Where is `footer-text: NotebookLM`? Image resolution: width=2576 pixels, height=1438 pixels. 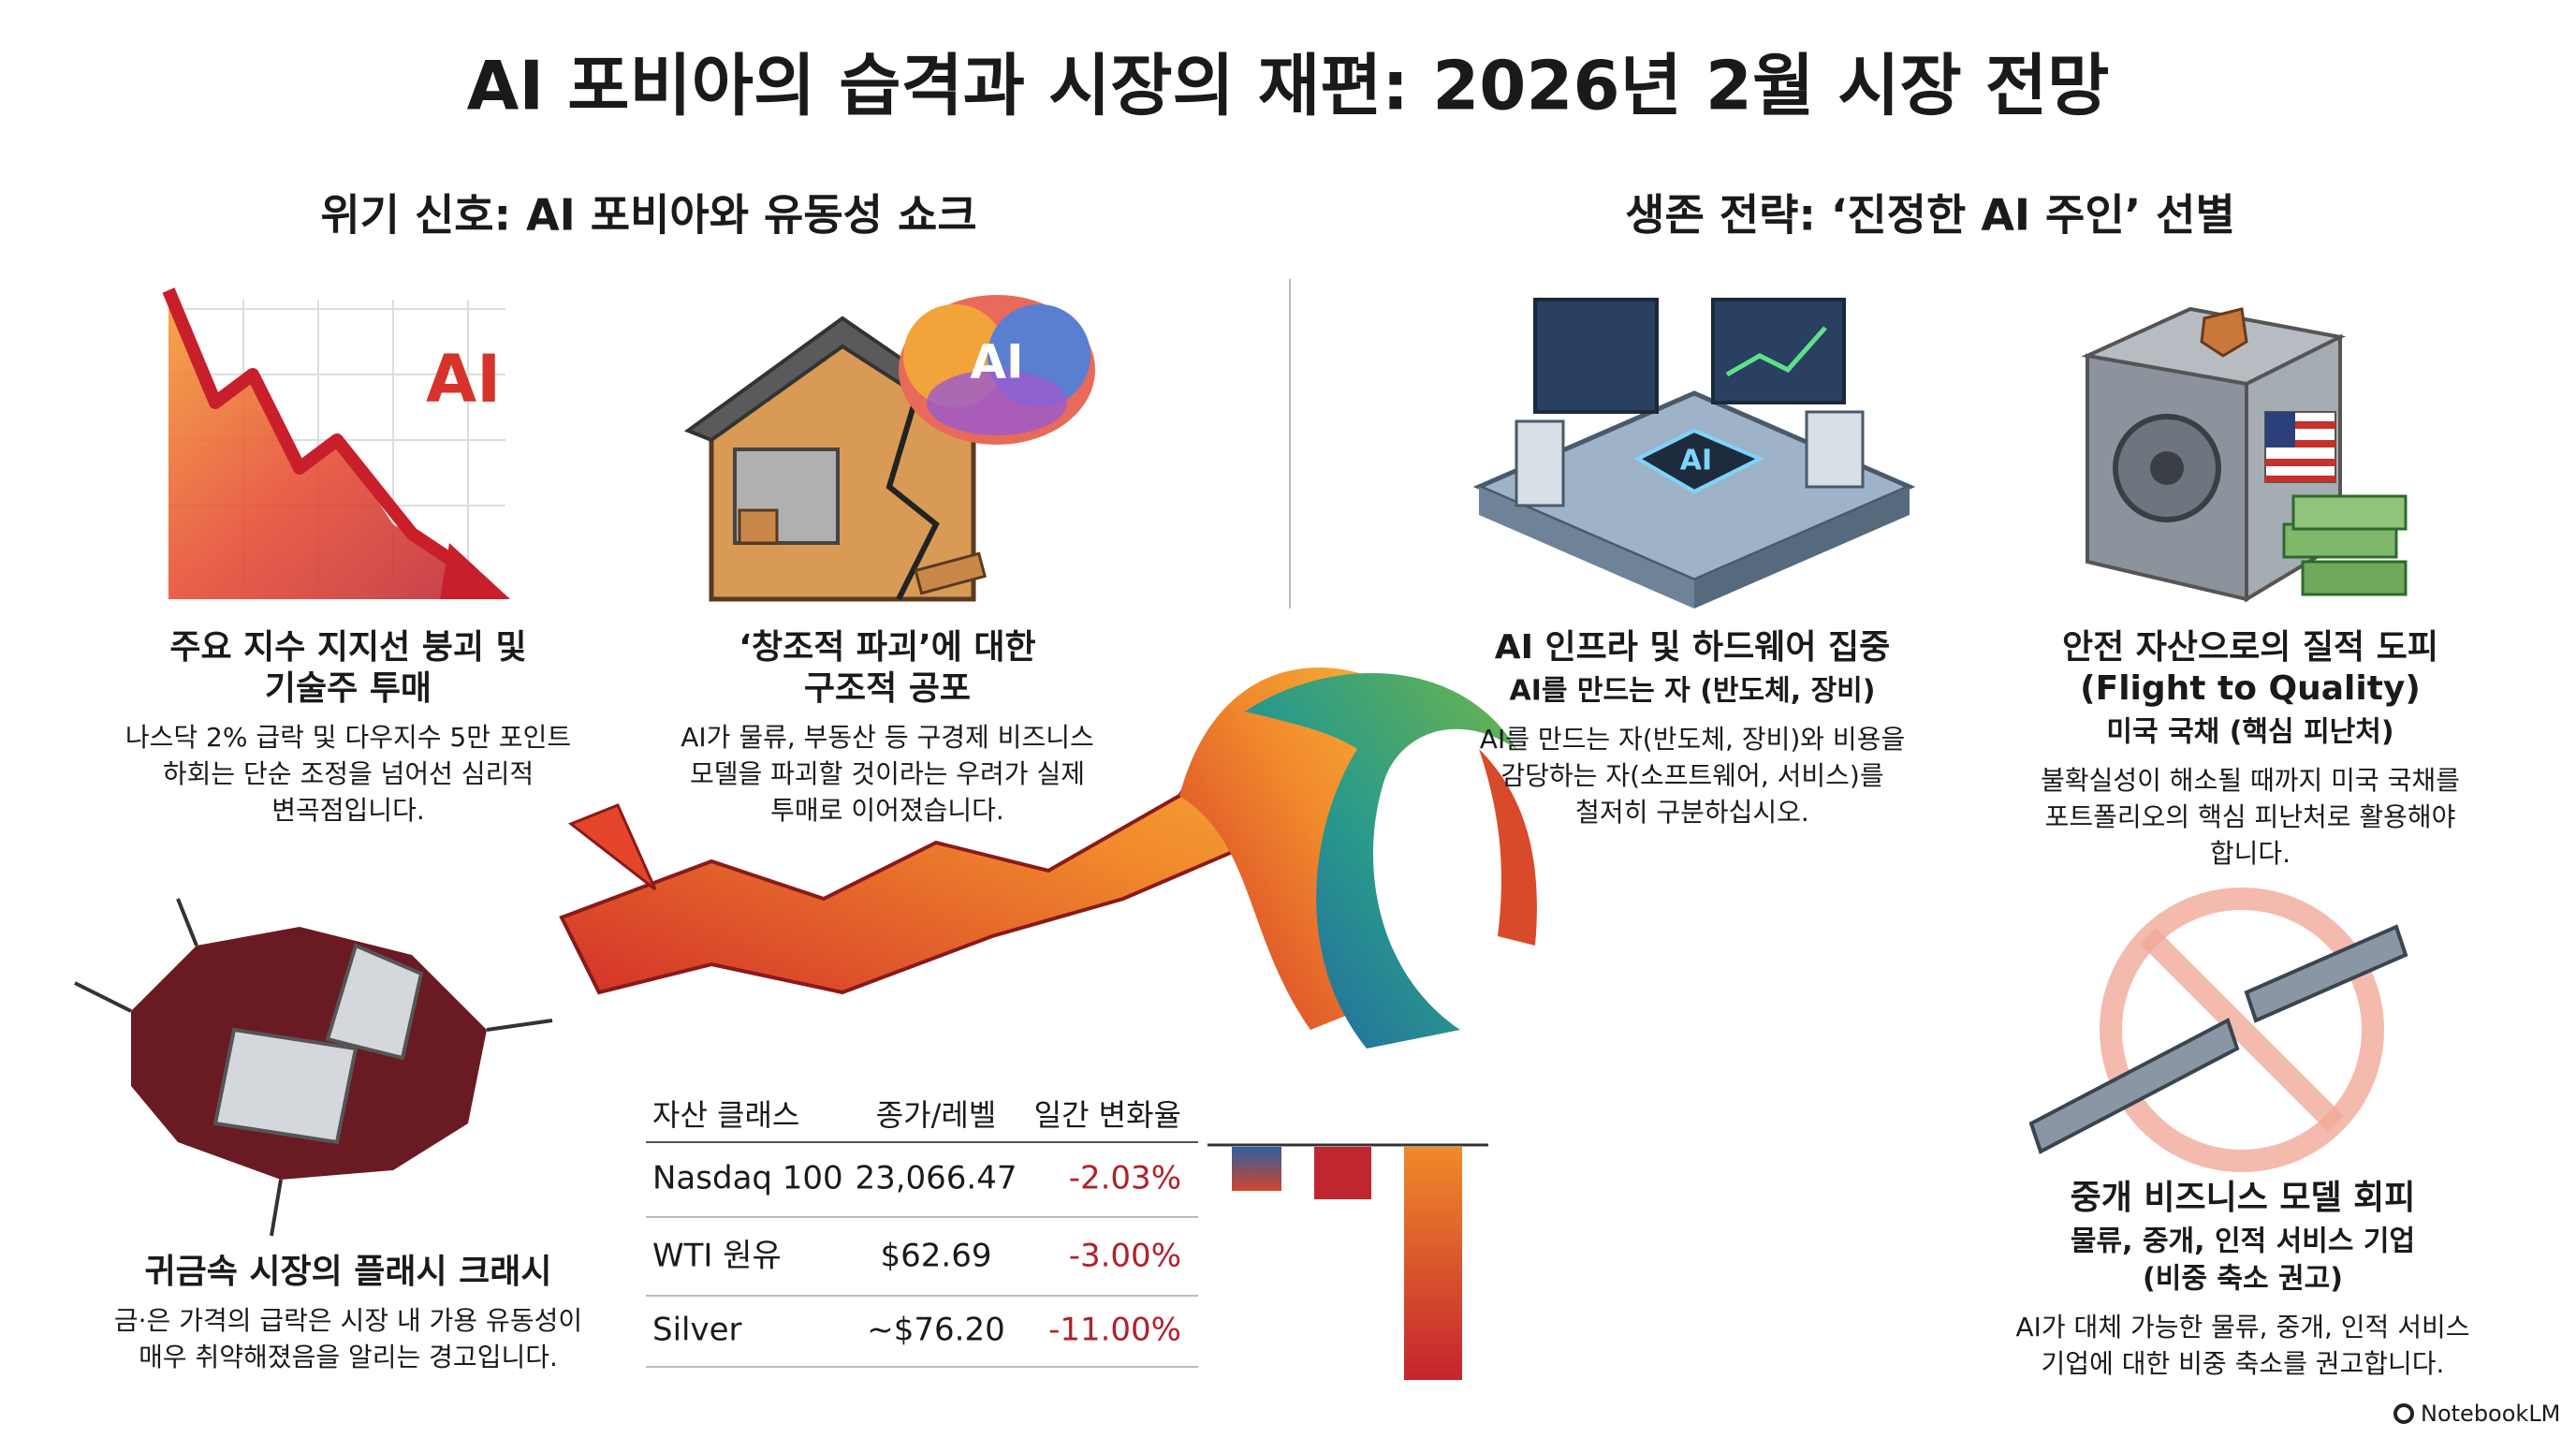
footer-text: NotebookLM is located at coordinates (2490, 1414).